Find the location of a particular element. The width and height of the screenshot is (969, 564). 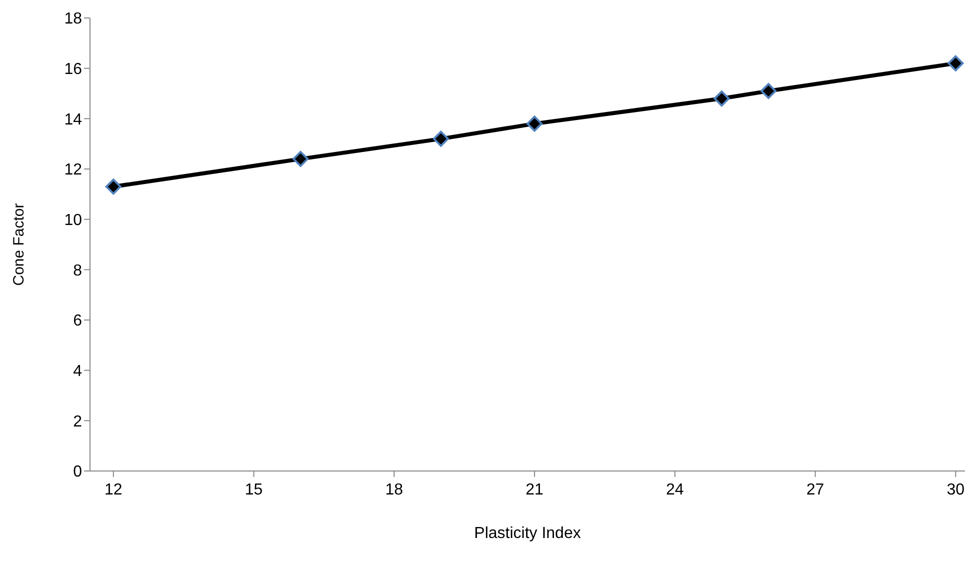

y-tick-label: 12 is located at coordinates (73, 170).